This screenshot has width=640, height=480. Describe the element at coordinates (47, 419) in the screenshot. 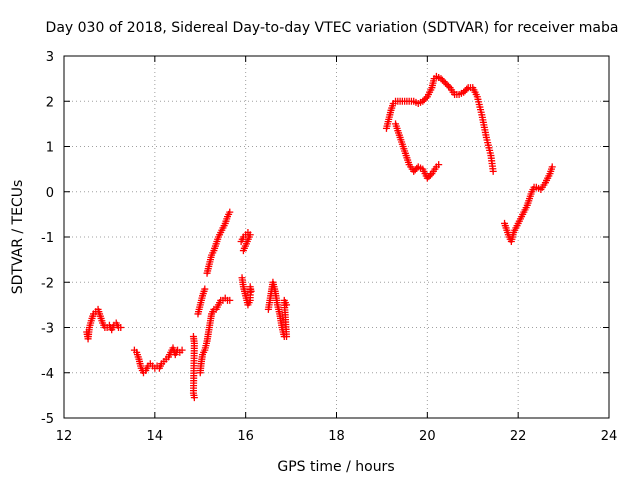

I see `y-tick-label: -5` at that location.